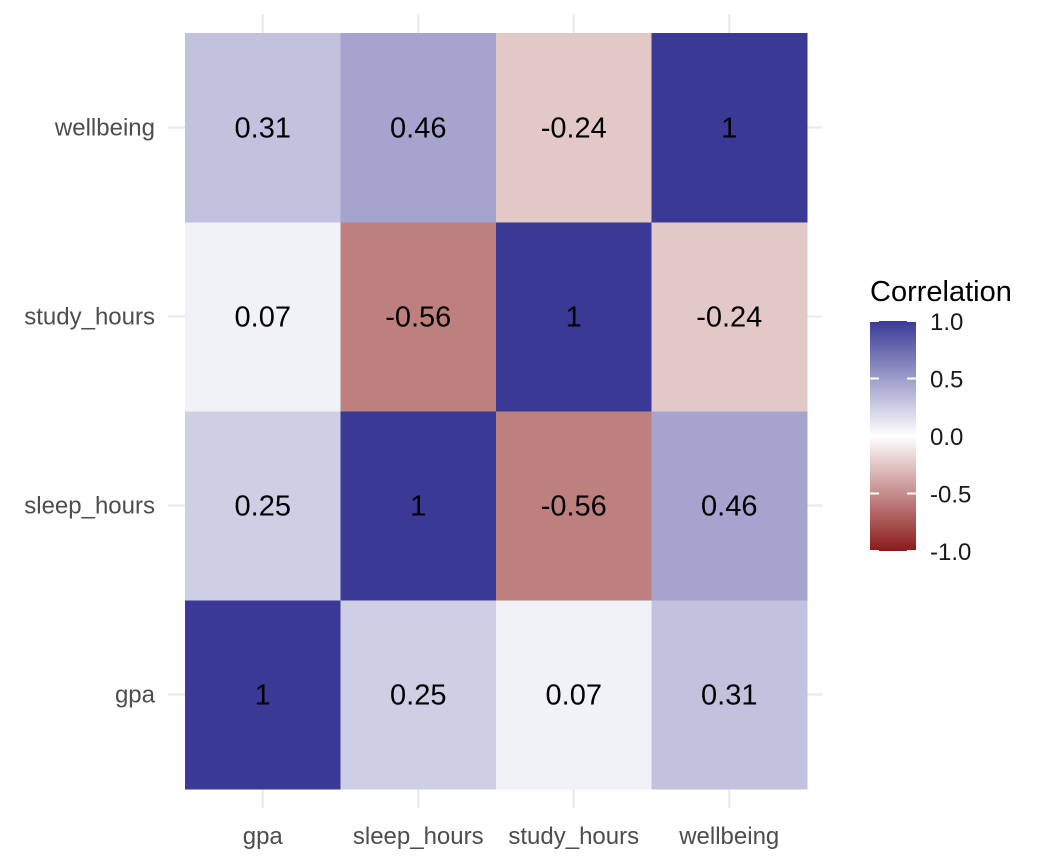 This screenshot has height=864, width=1056. What do you see at coordinates (728, 836) in the screenshot?
I see `x-tick-label: wellbeing` at bounding box center [728, 836].